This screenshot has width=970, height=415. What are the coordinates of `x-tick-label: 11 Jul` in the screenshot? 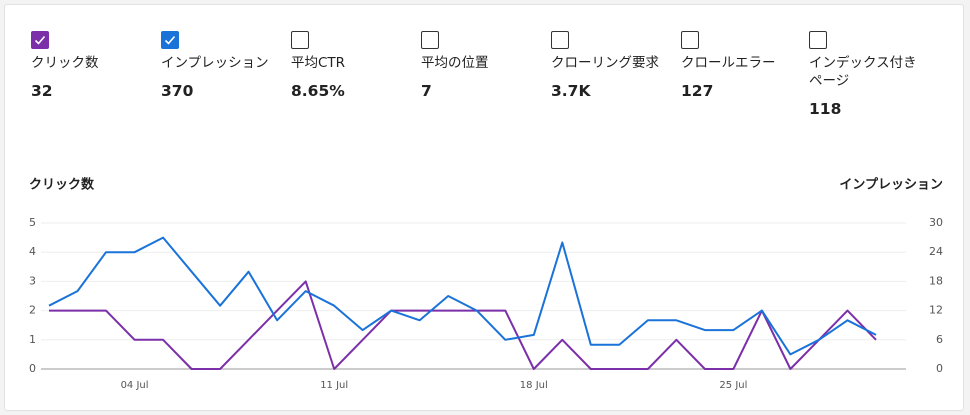 It's located at (334, 385).